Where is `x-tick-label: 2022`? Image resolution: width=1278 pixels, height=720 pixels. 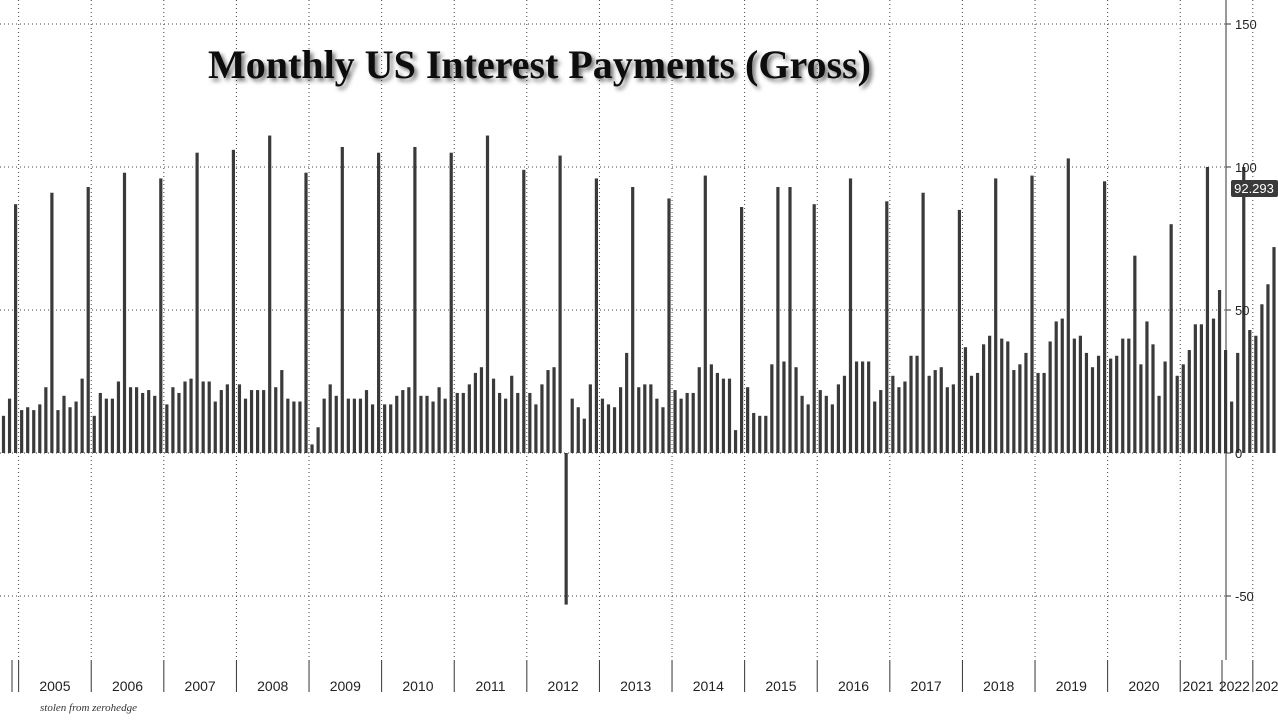 x-tick-label: 2022 is located at coordinates (1234, 686).